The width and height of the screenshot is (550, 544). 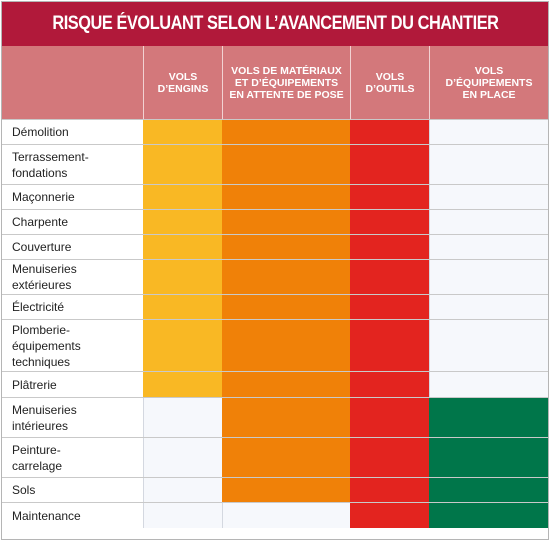 I want to click on column-header-label: VOLS D’ENGINS, so click(x=183, y=82).